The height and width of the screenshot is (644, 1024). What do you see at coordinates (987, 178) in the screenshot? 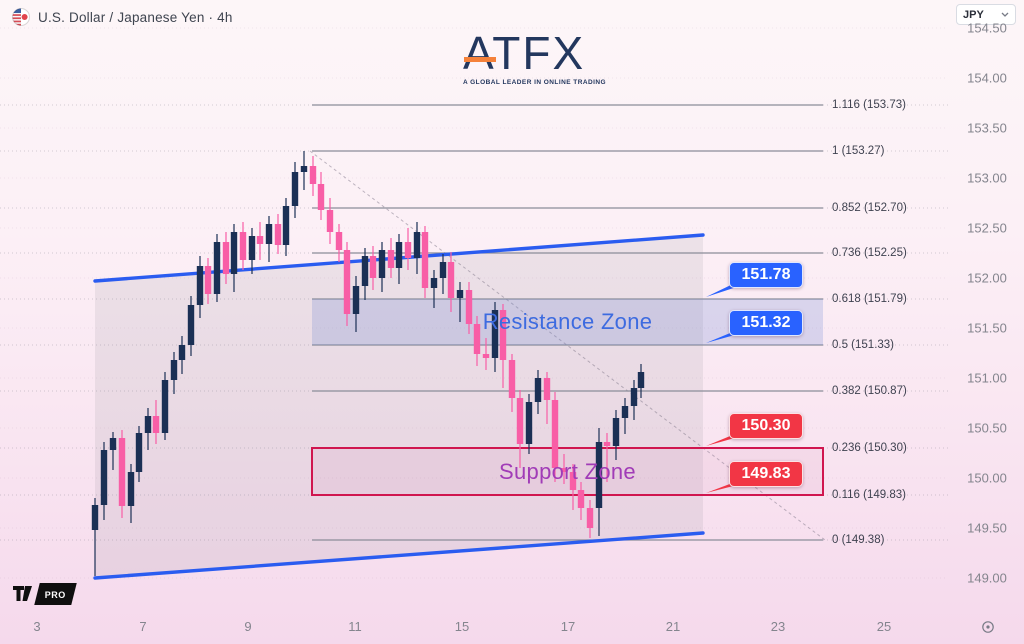
I see `price-tick: 153.00` at bounding box center [987, 178].